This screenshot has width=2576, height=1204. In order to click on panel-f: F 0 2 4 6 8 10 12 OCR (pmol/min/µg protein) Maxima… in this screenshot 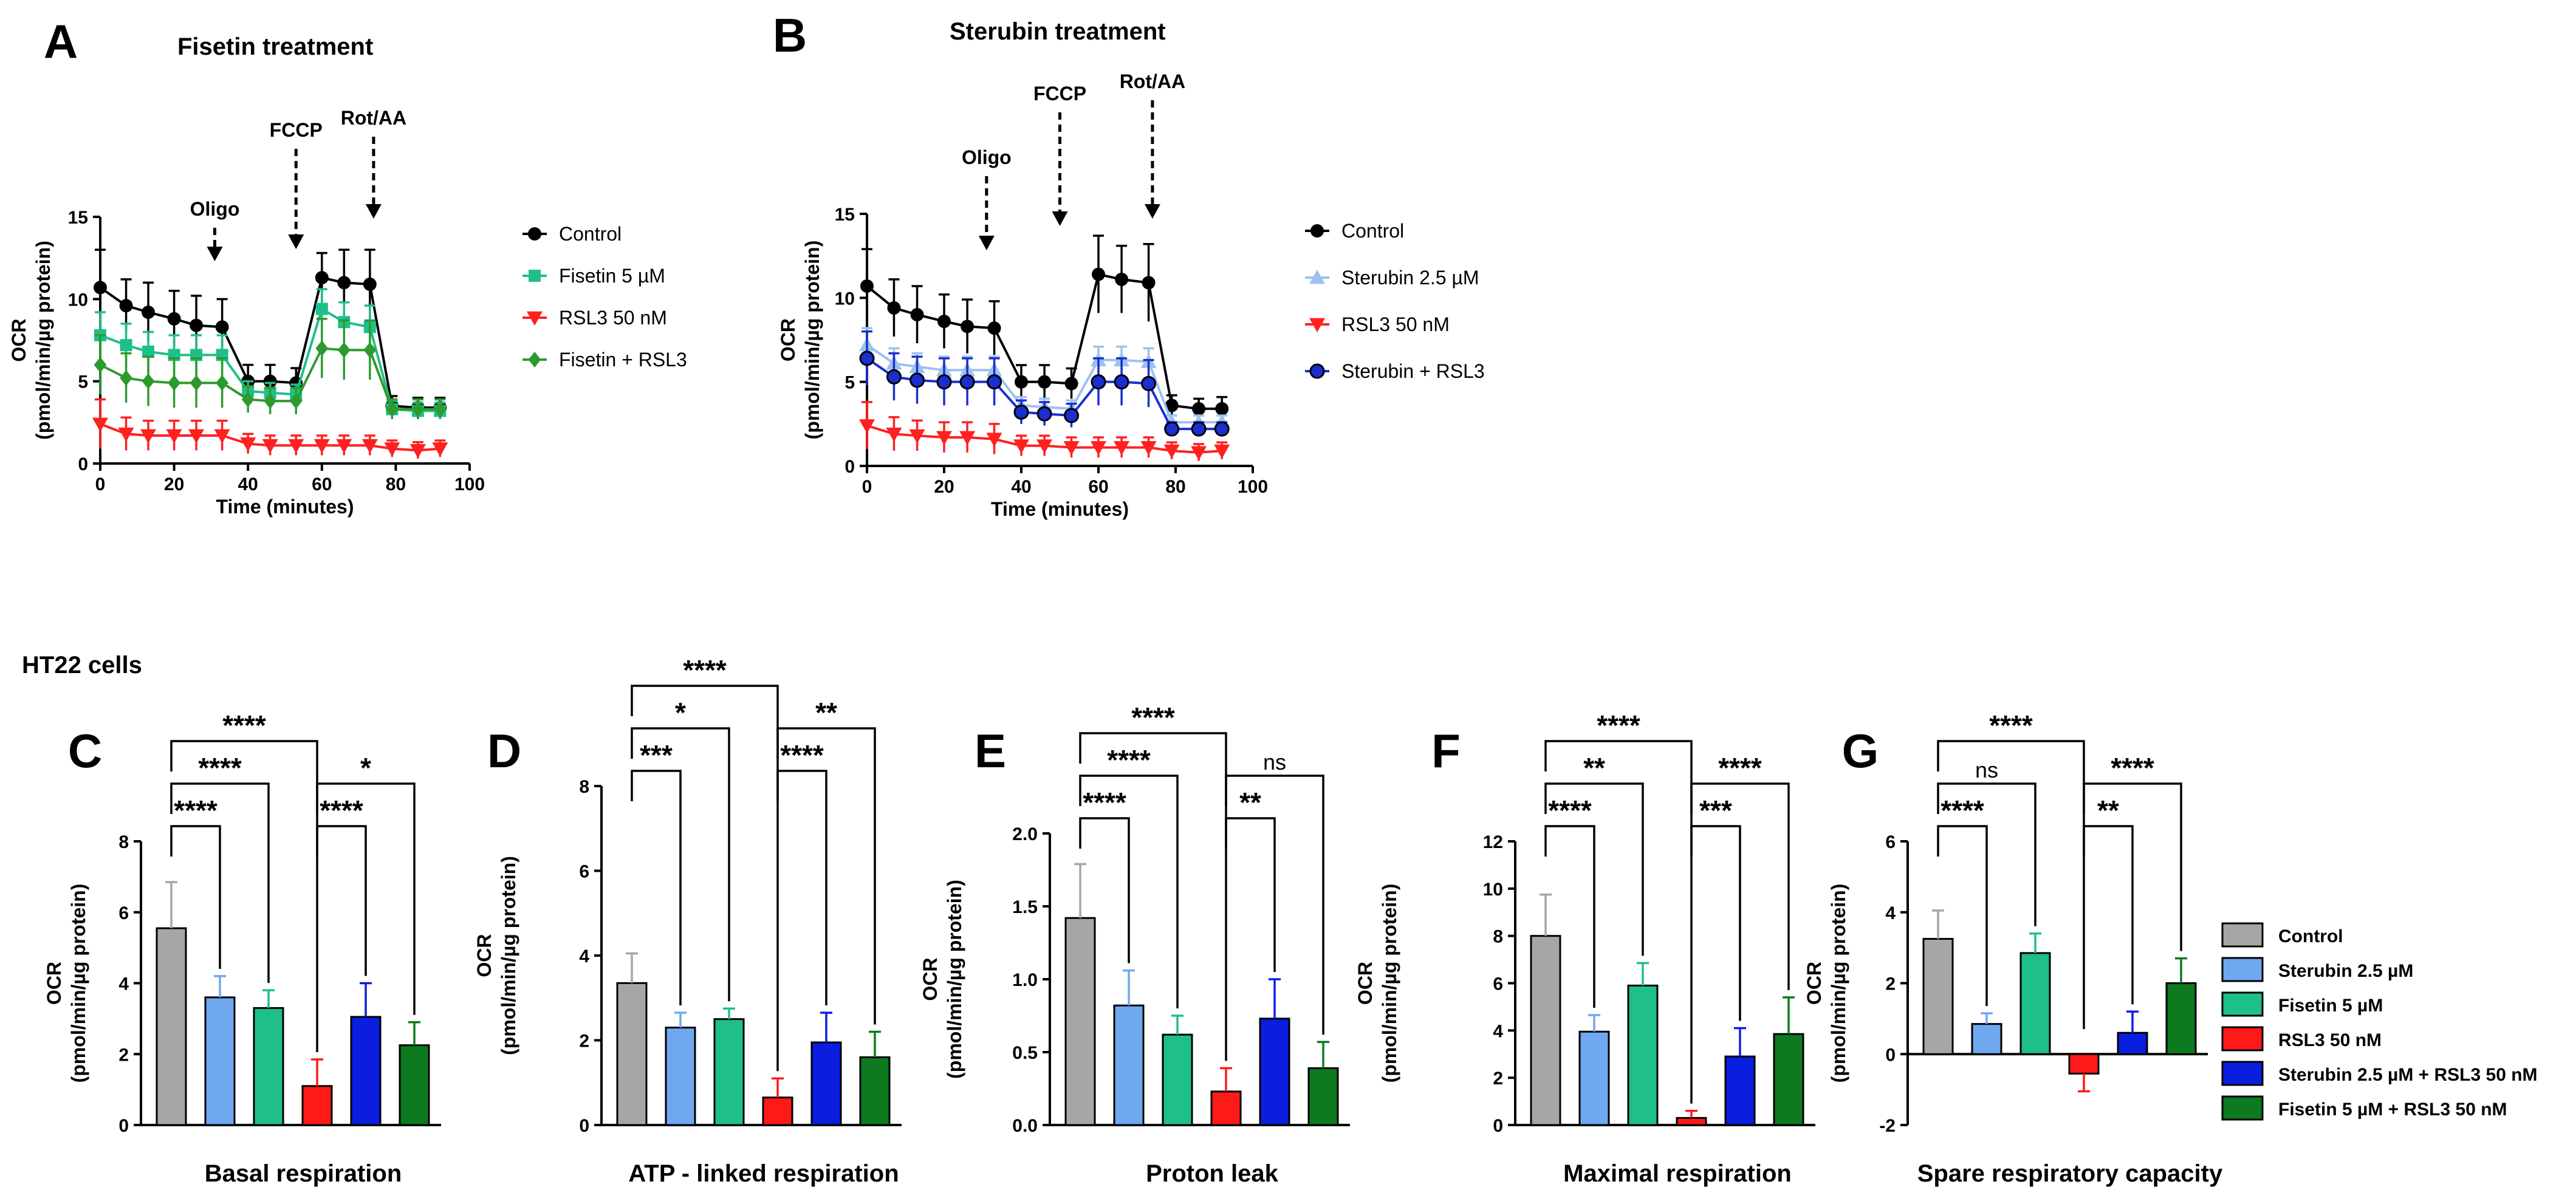, I will do `click(1585, 948)`.